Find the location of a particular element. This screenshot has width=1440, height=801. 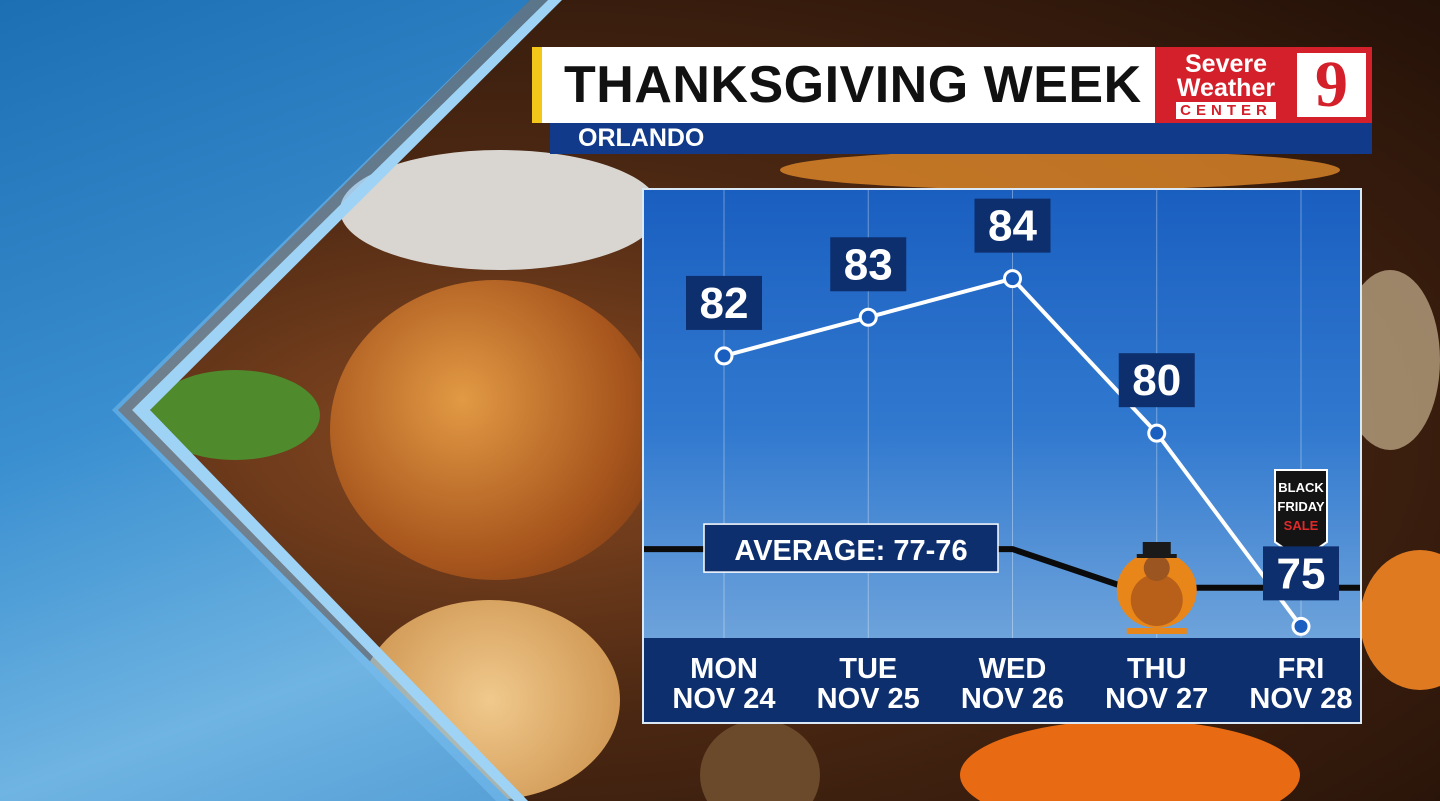

severe-weather-center-logo: Severe Weather CENTER 9 is located at coordinates (1263, 85).